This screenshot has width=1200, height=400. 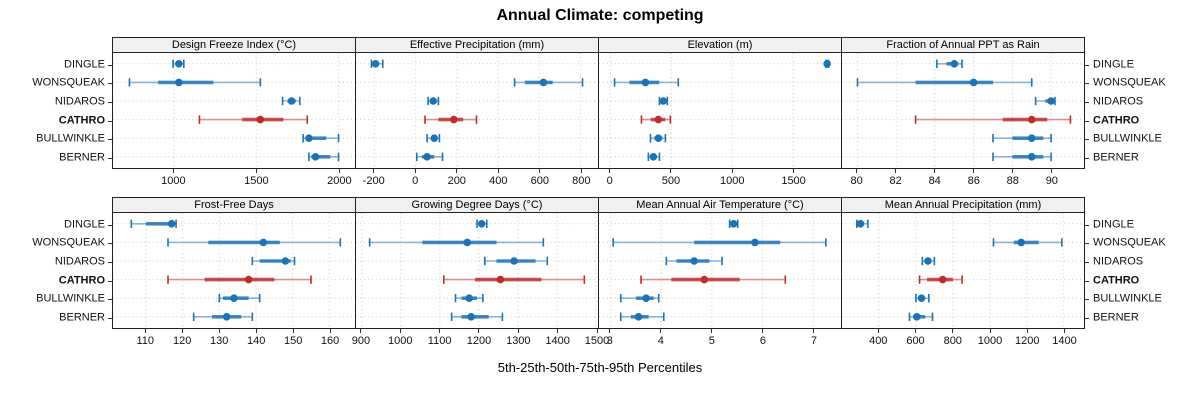 I want to click on x-axis-tick-label: 140, so click(x=256, y=341).